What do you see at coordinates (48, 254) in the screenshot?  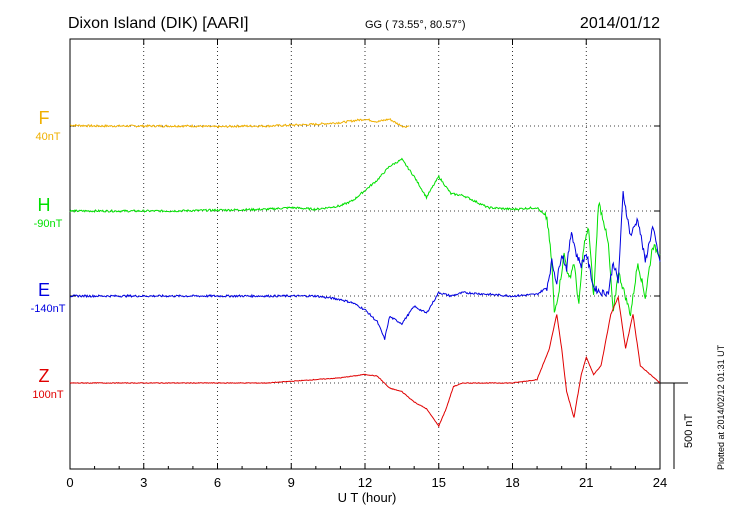 I see `series-labels: F 40nT H -90nT E -140nT Z 100nT` at bounding box center [48, 254].